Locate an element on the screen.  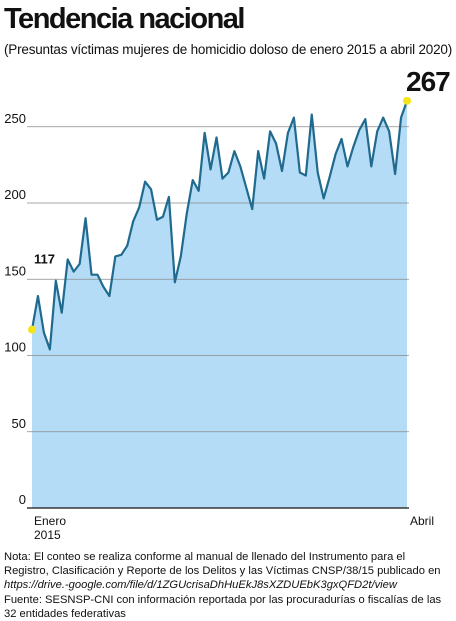
page-title: Tendencia nacional is located at coordinates (124, 19).